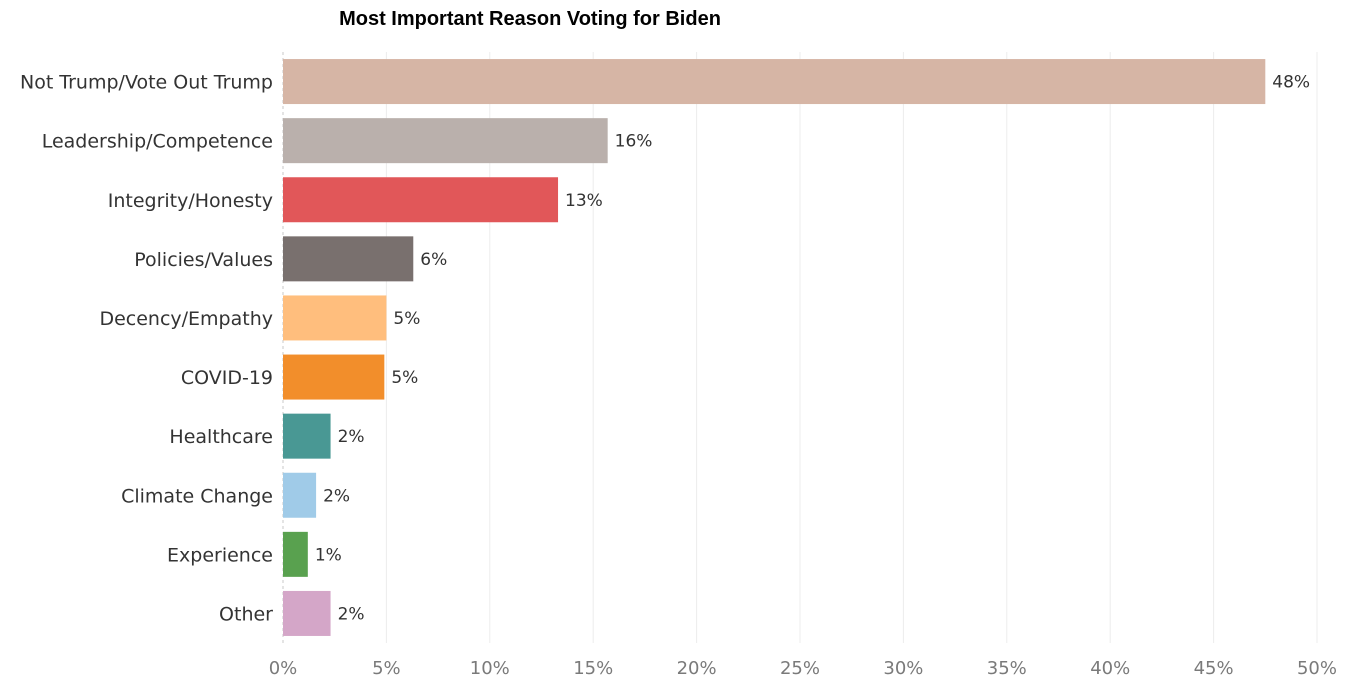 This screenshot has height=685, width=1350. Describe the element at coordinates (246, 614) in the screenshot. I see `category-label: Other` at that location.